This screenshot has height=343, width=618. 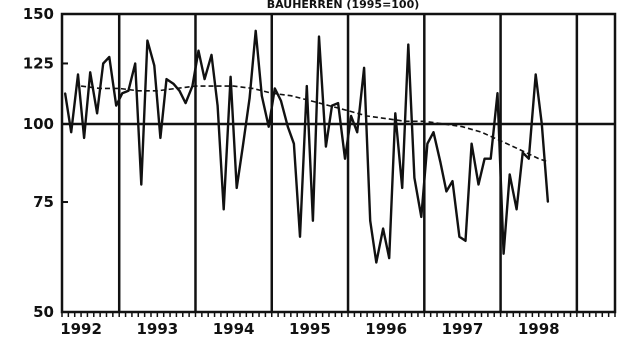 What do you see at coordinates (310, 329) in the screenshot?
I see `x-tick-label: 1995` at bounding box center [310, 329].